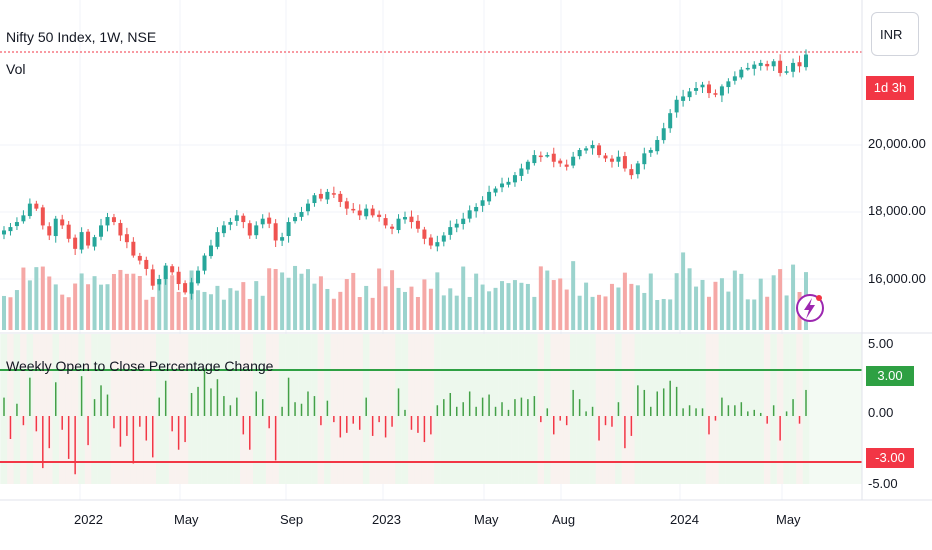 The width and height of the screenshot is (932, 550). What do you see at coordinates (81, 37) in the screenshot?
I see `symbol-title: Nifty 50 Index, 1W, NSE` at bounding box center [81, 37].